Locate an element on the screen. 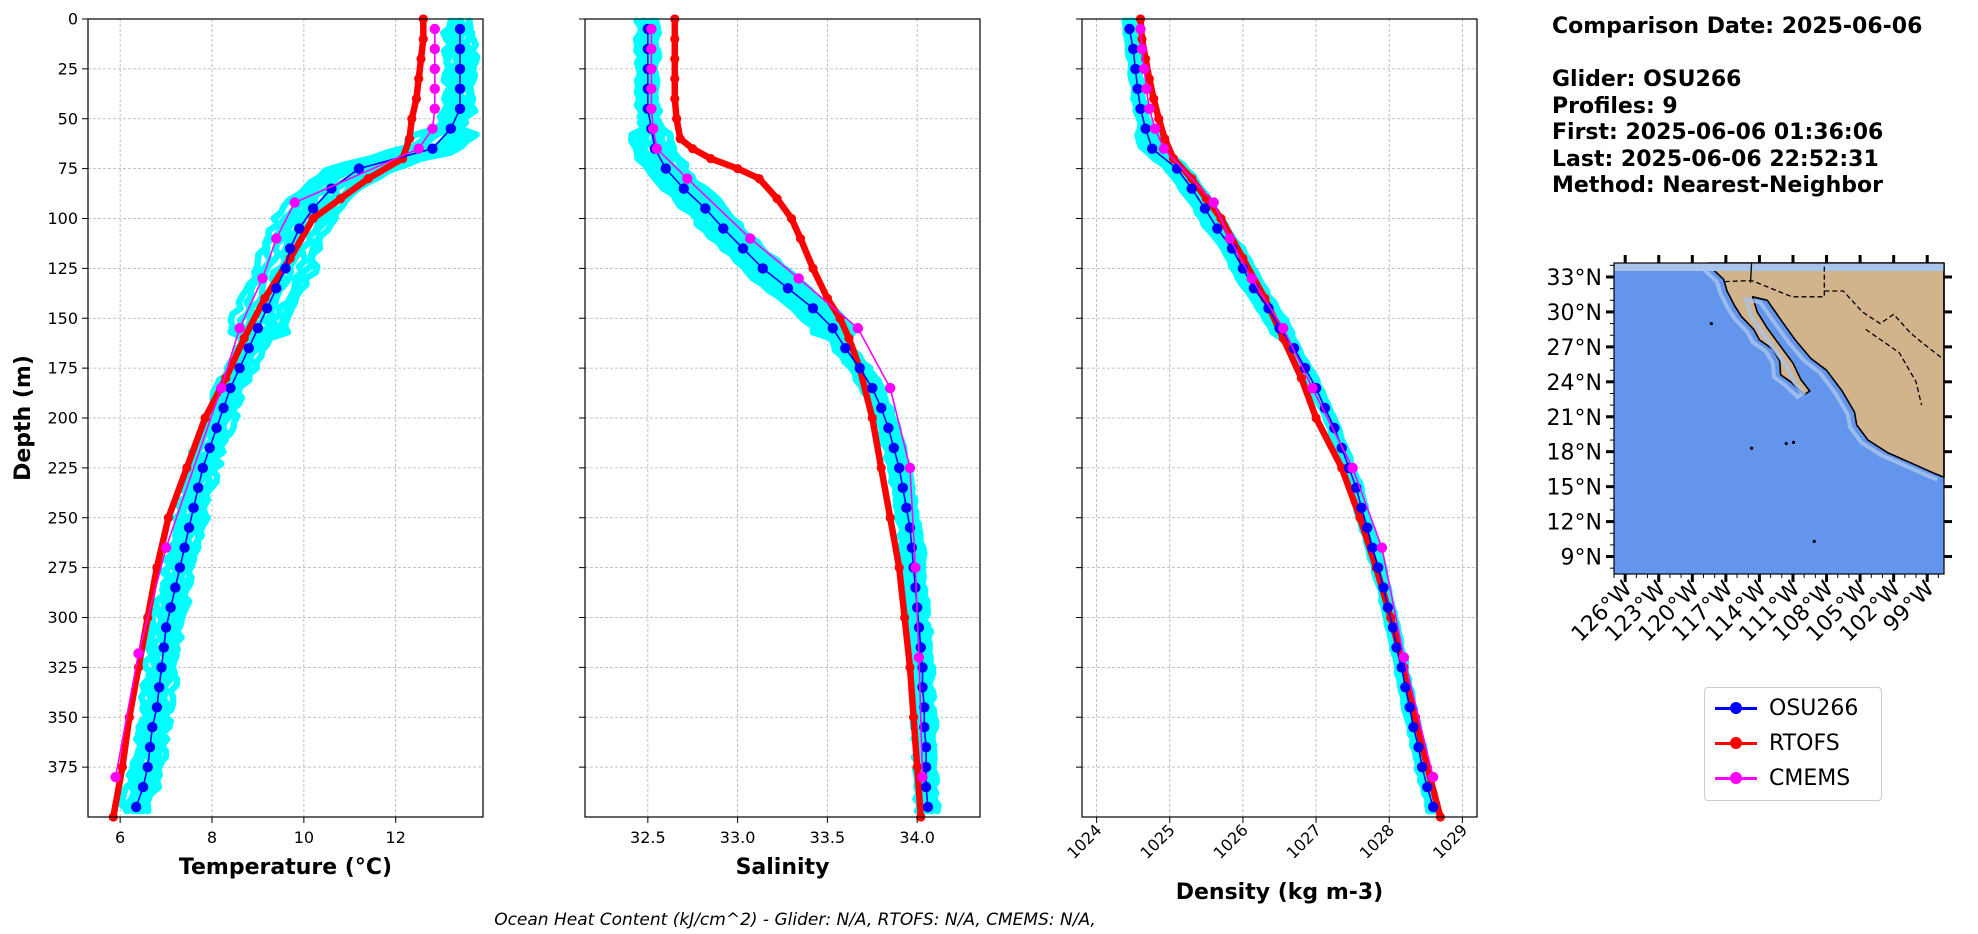 This screenshot has width=1978, height=934. x-tick-label: 33.0 is located at coordinates (738, 837).